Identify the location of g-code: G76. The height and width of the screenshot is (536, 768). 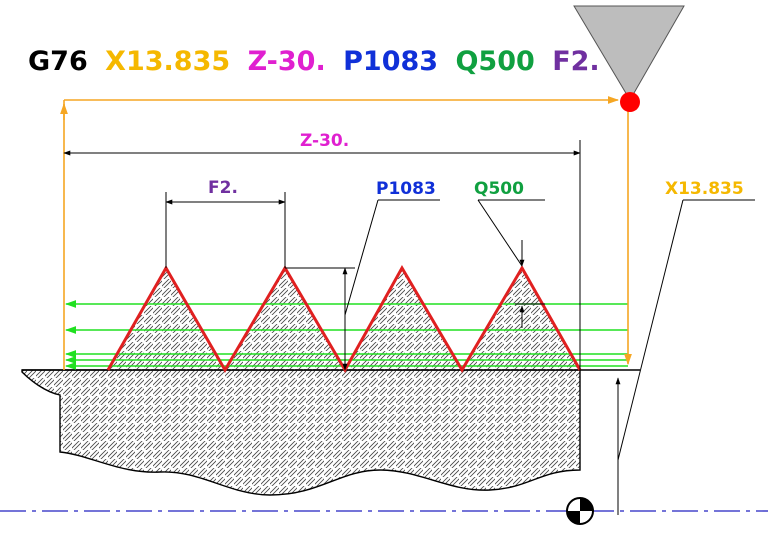
(58, 61).